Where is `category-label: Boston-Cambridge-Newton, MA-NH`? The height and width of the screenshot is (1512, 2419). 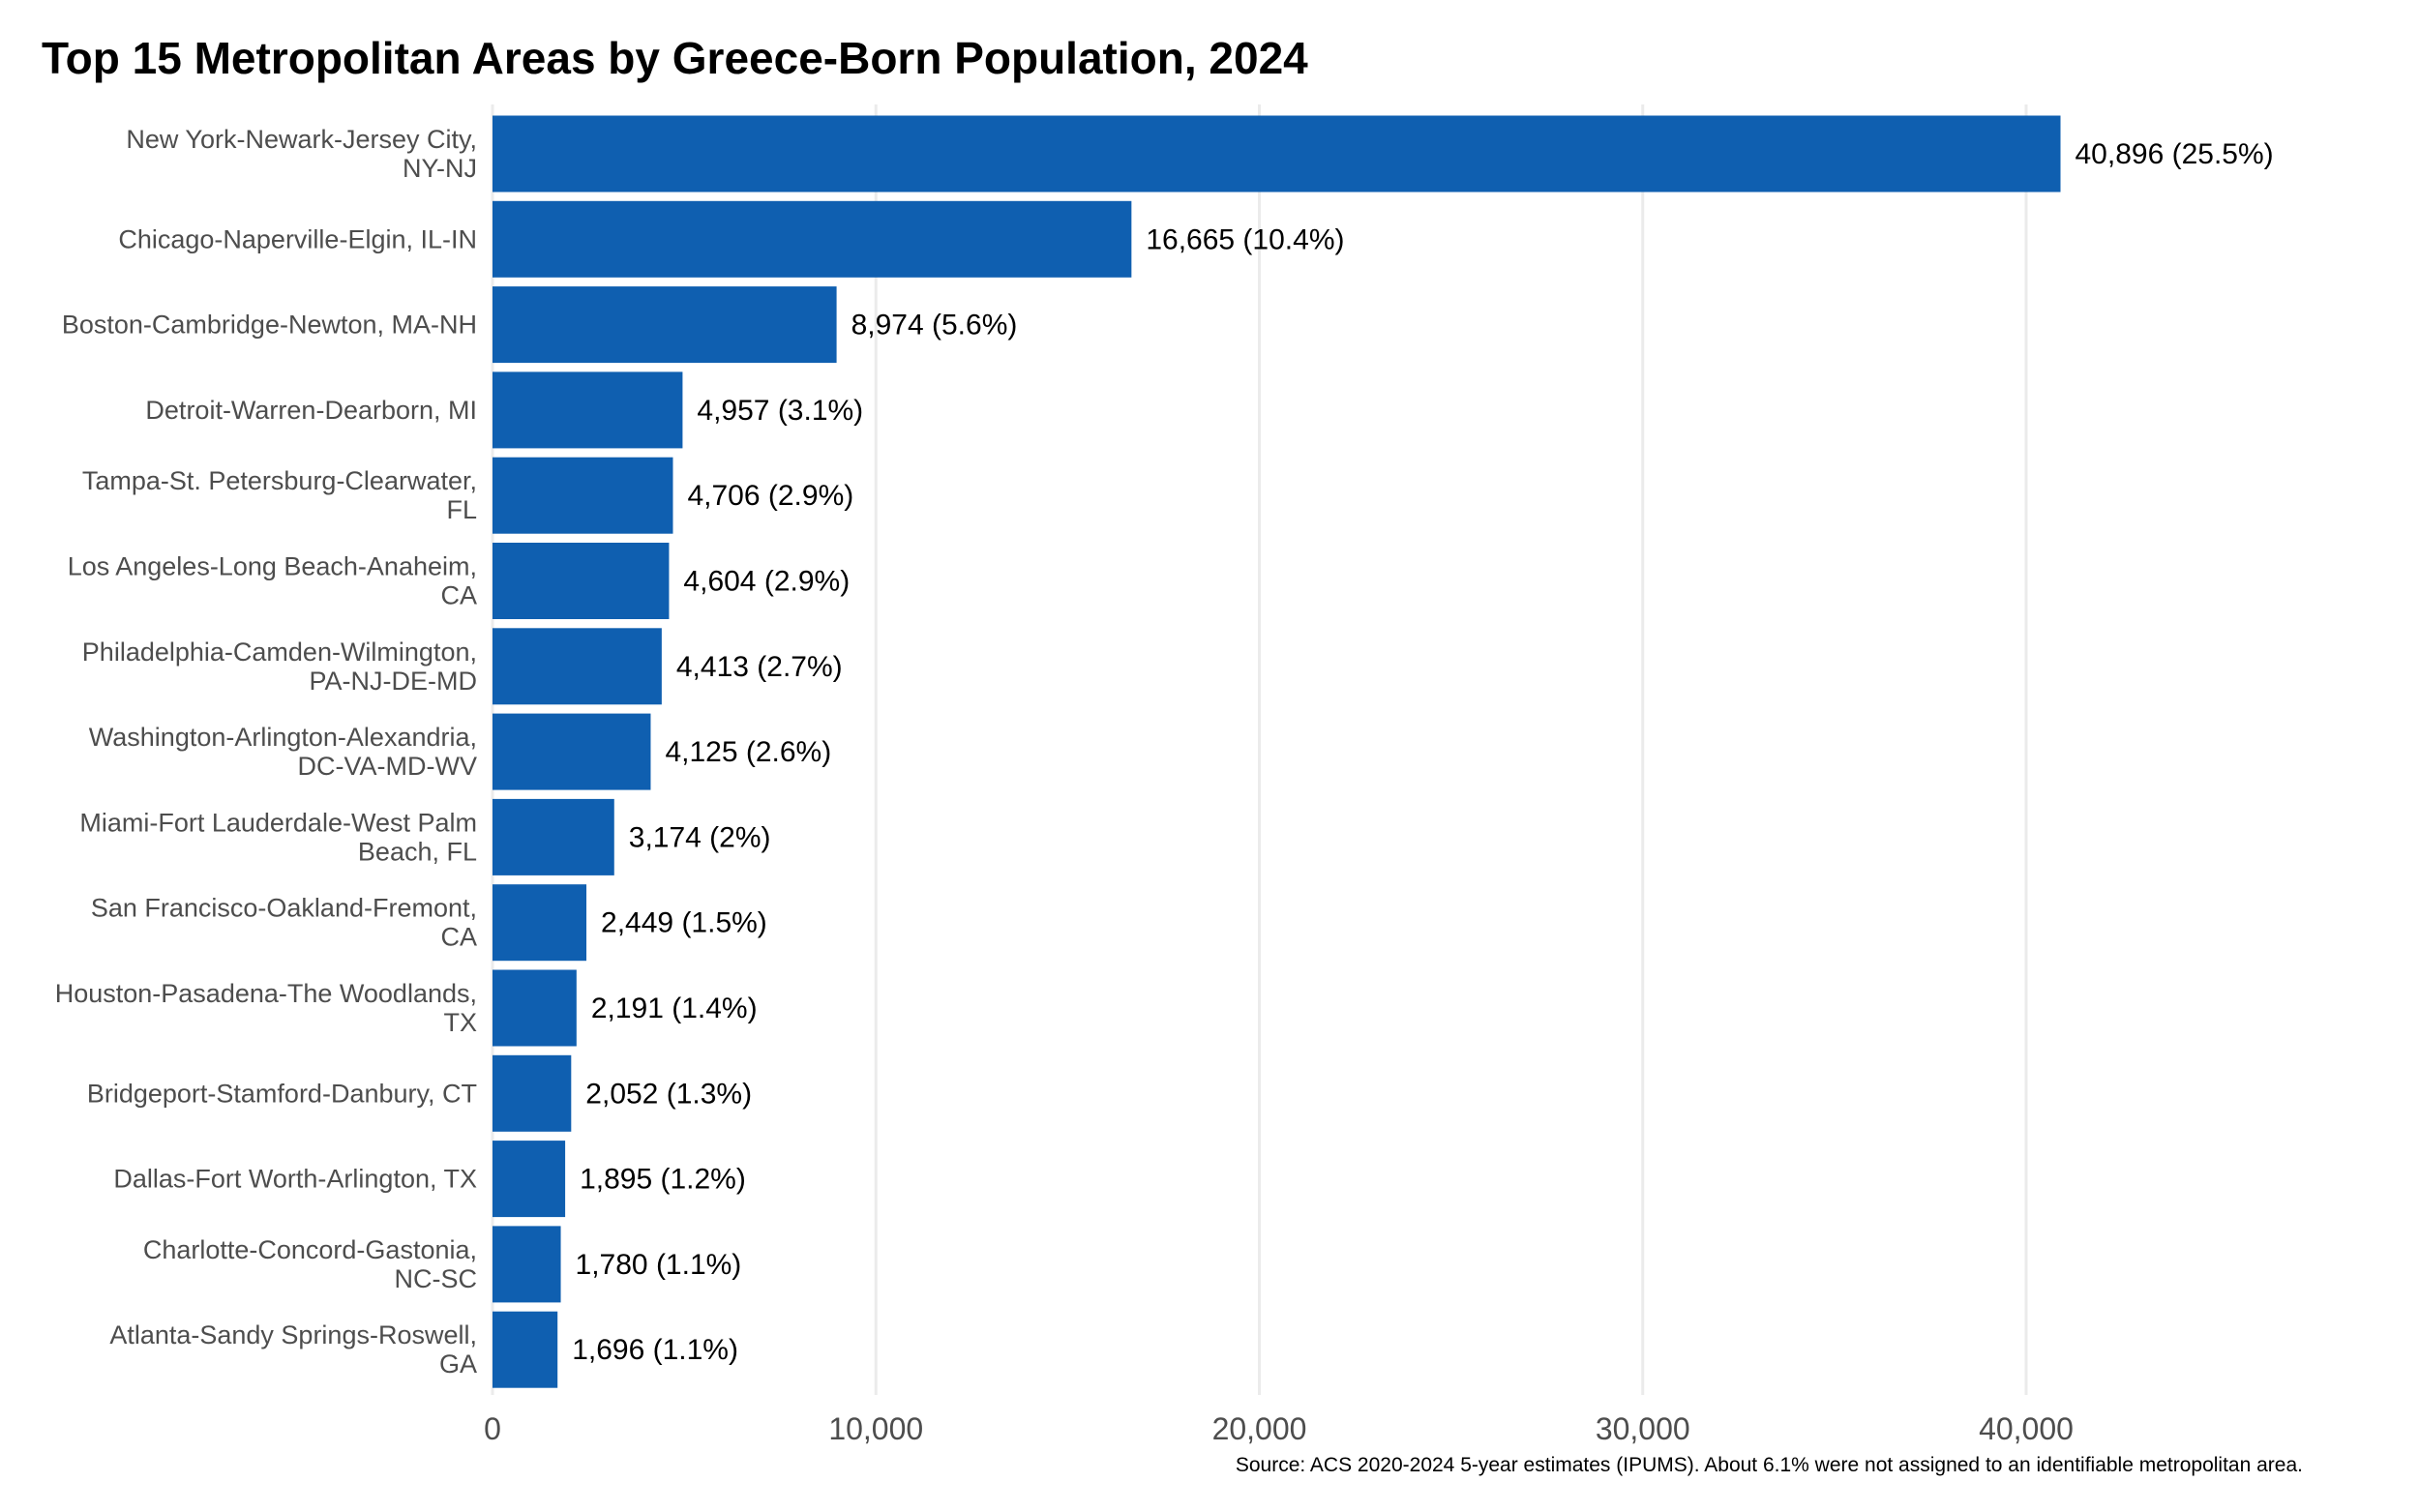
category-label: Boston-Cambridge-Newton, MA-NH is located at coordinates (270, 325).